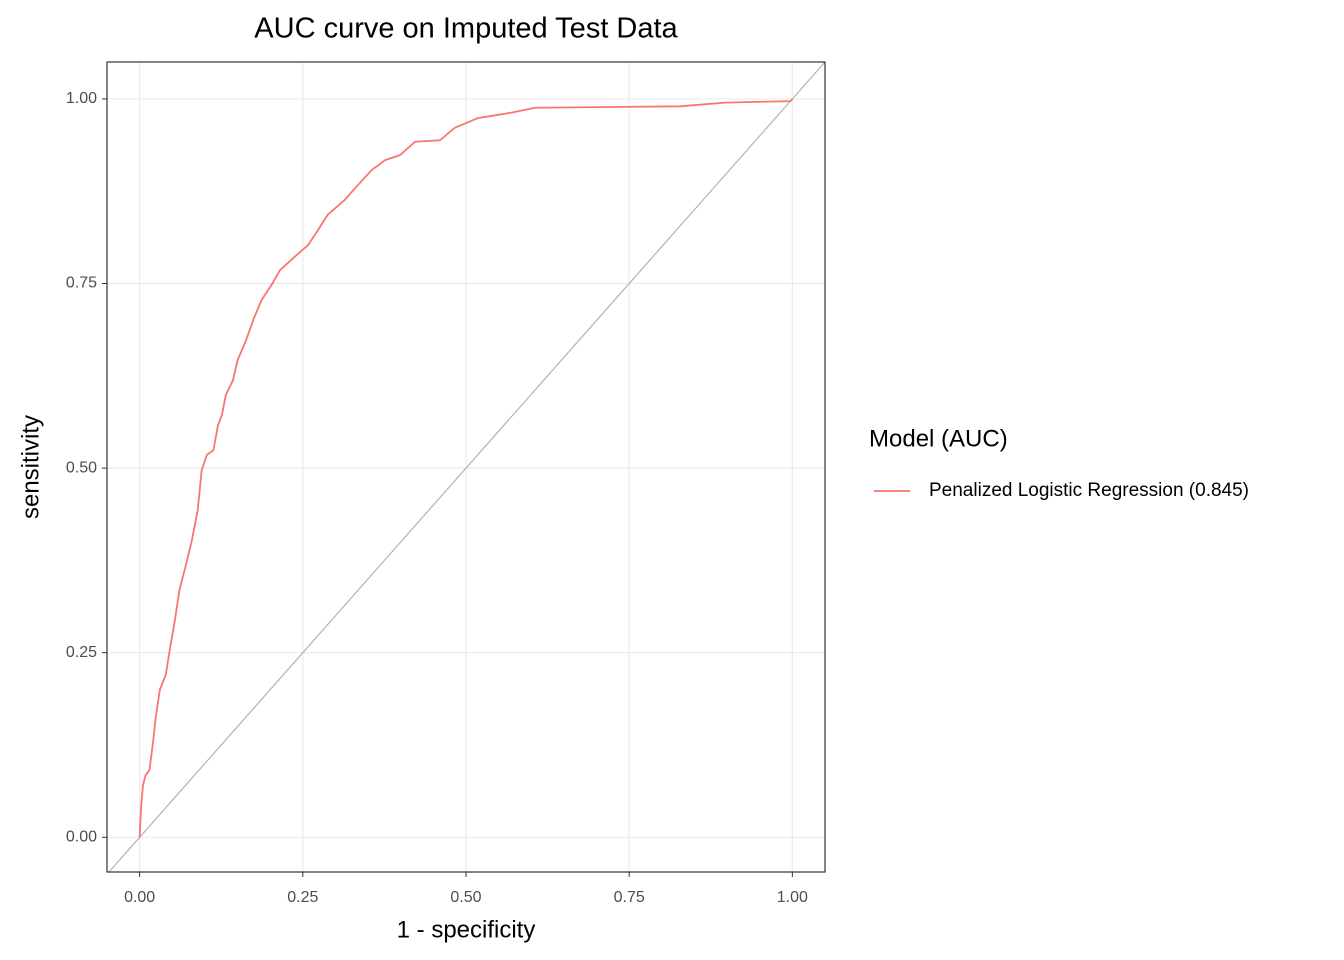 The image size is (1344, 960). Describe the element at coordinates (1089, 490) in the screenshot. I see `legend-label: Penalized Logistic Regression (0.845)` at that location.